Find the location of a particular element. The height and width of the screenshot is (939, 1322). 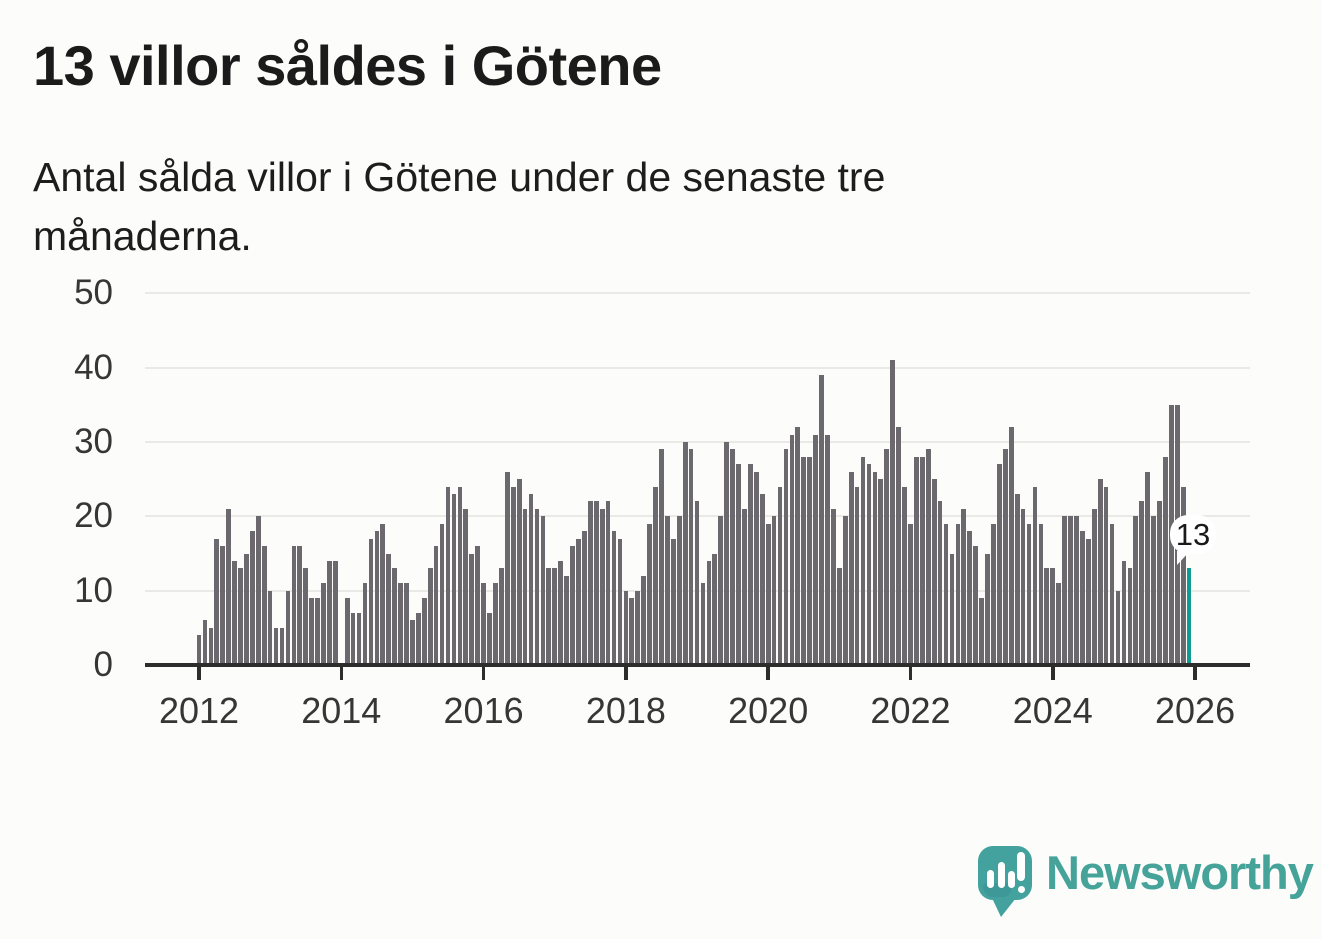

gridline is located at coordinates (697, 442).